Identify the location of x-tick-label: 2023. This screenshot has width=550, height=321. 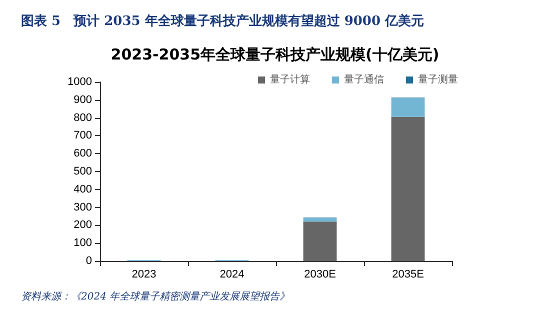
(144, 274).